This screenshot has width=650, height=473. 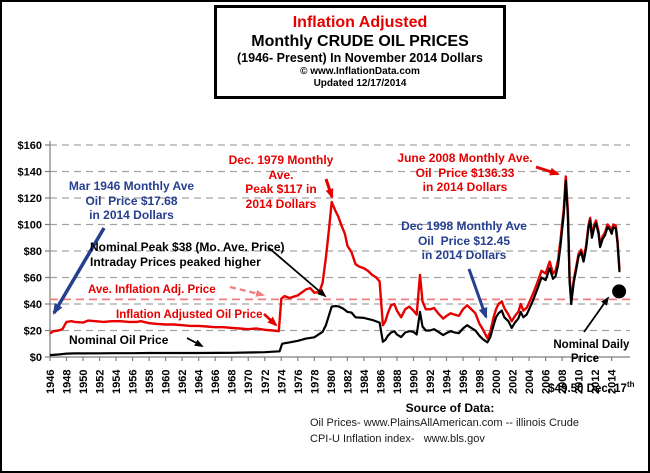 What do you see at coordinates (233, 382) in the screenshot?
I see `x-tick-label-1968: 1968` at bounding box center [233, 382].